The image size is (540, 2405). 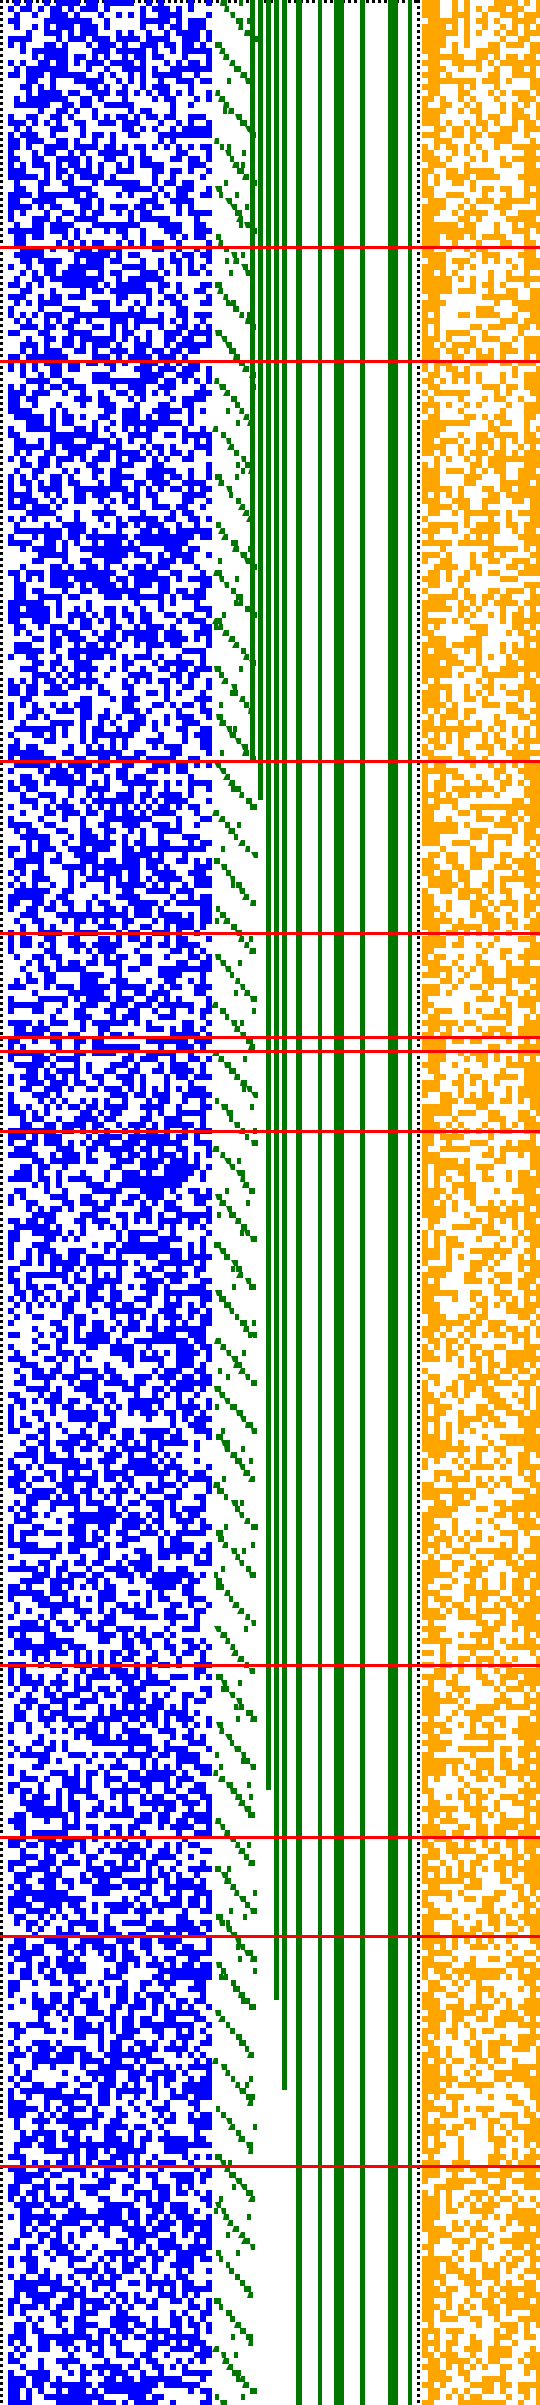 I want to click on green-staircase-cells, so click(x=234, y=1202).